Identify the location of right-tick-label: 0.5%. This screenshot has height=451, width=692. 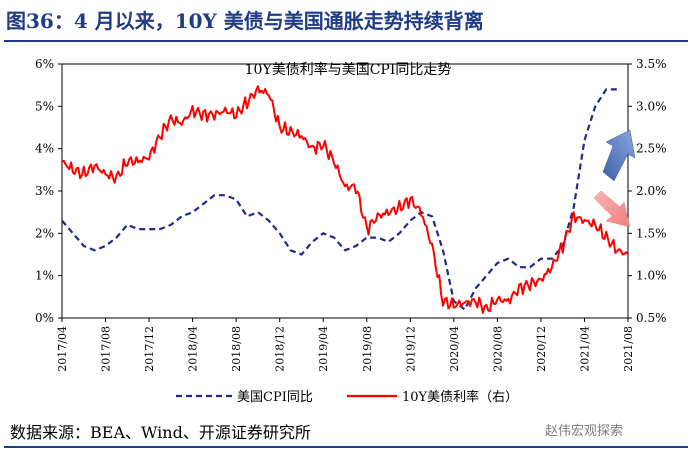
(651, 318).